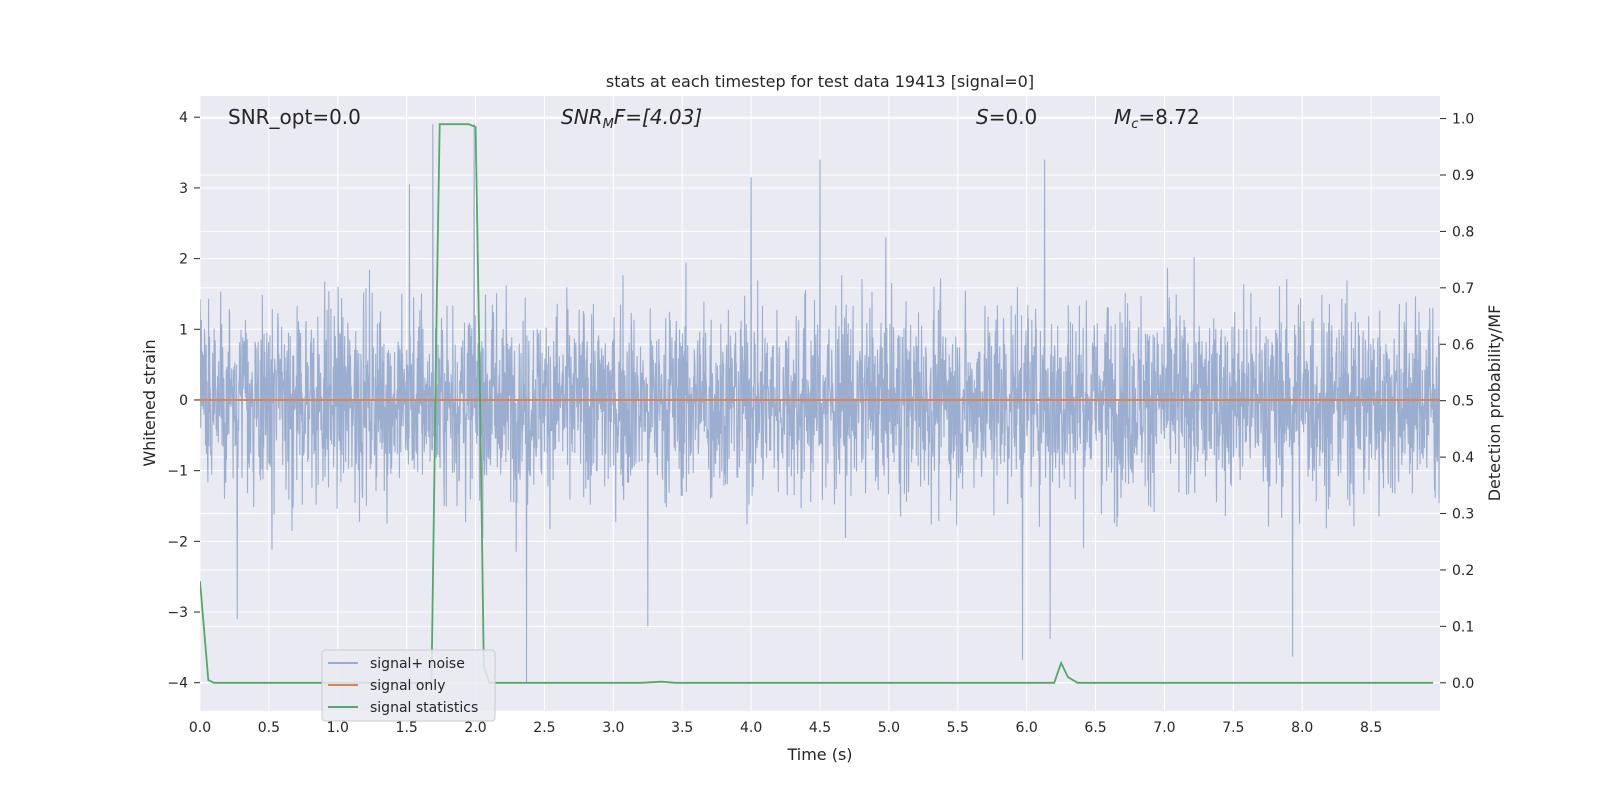  Describe the element at coordinates (613, 728) in the screenshot. I see `x-tick-label: 3.0` at that location.